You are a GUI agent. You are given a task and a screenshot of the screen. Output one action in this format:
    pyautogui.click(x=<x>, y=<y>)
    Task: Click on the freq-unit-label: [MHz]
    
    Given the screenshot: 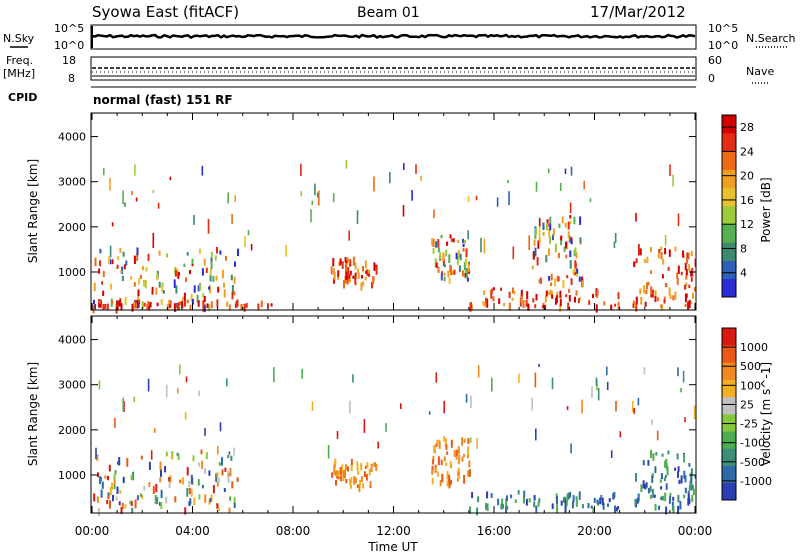 What is the action you would take?
    pyautogui.click(x=19, y=73)
    